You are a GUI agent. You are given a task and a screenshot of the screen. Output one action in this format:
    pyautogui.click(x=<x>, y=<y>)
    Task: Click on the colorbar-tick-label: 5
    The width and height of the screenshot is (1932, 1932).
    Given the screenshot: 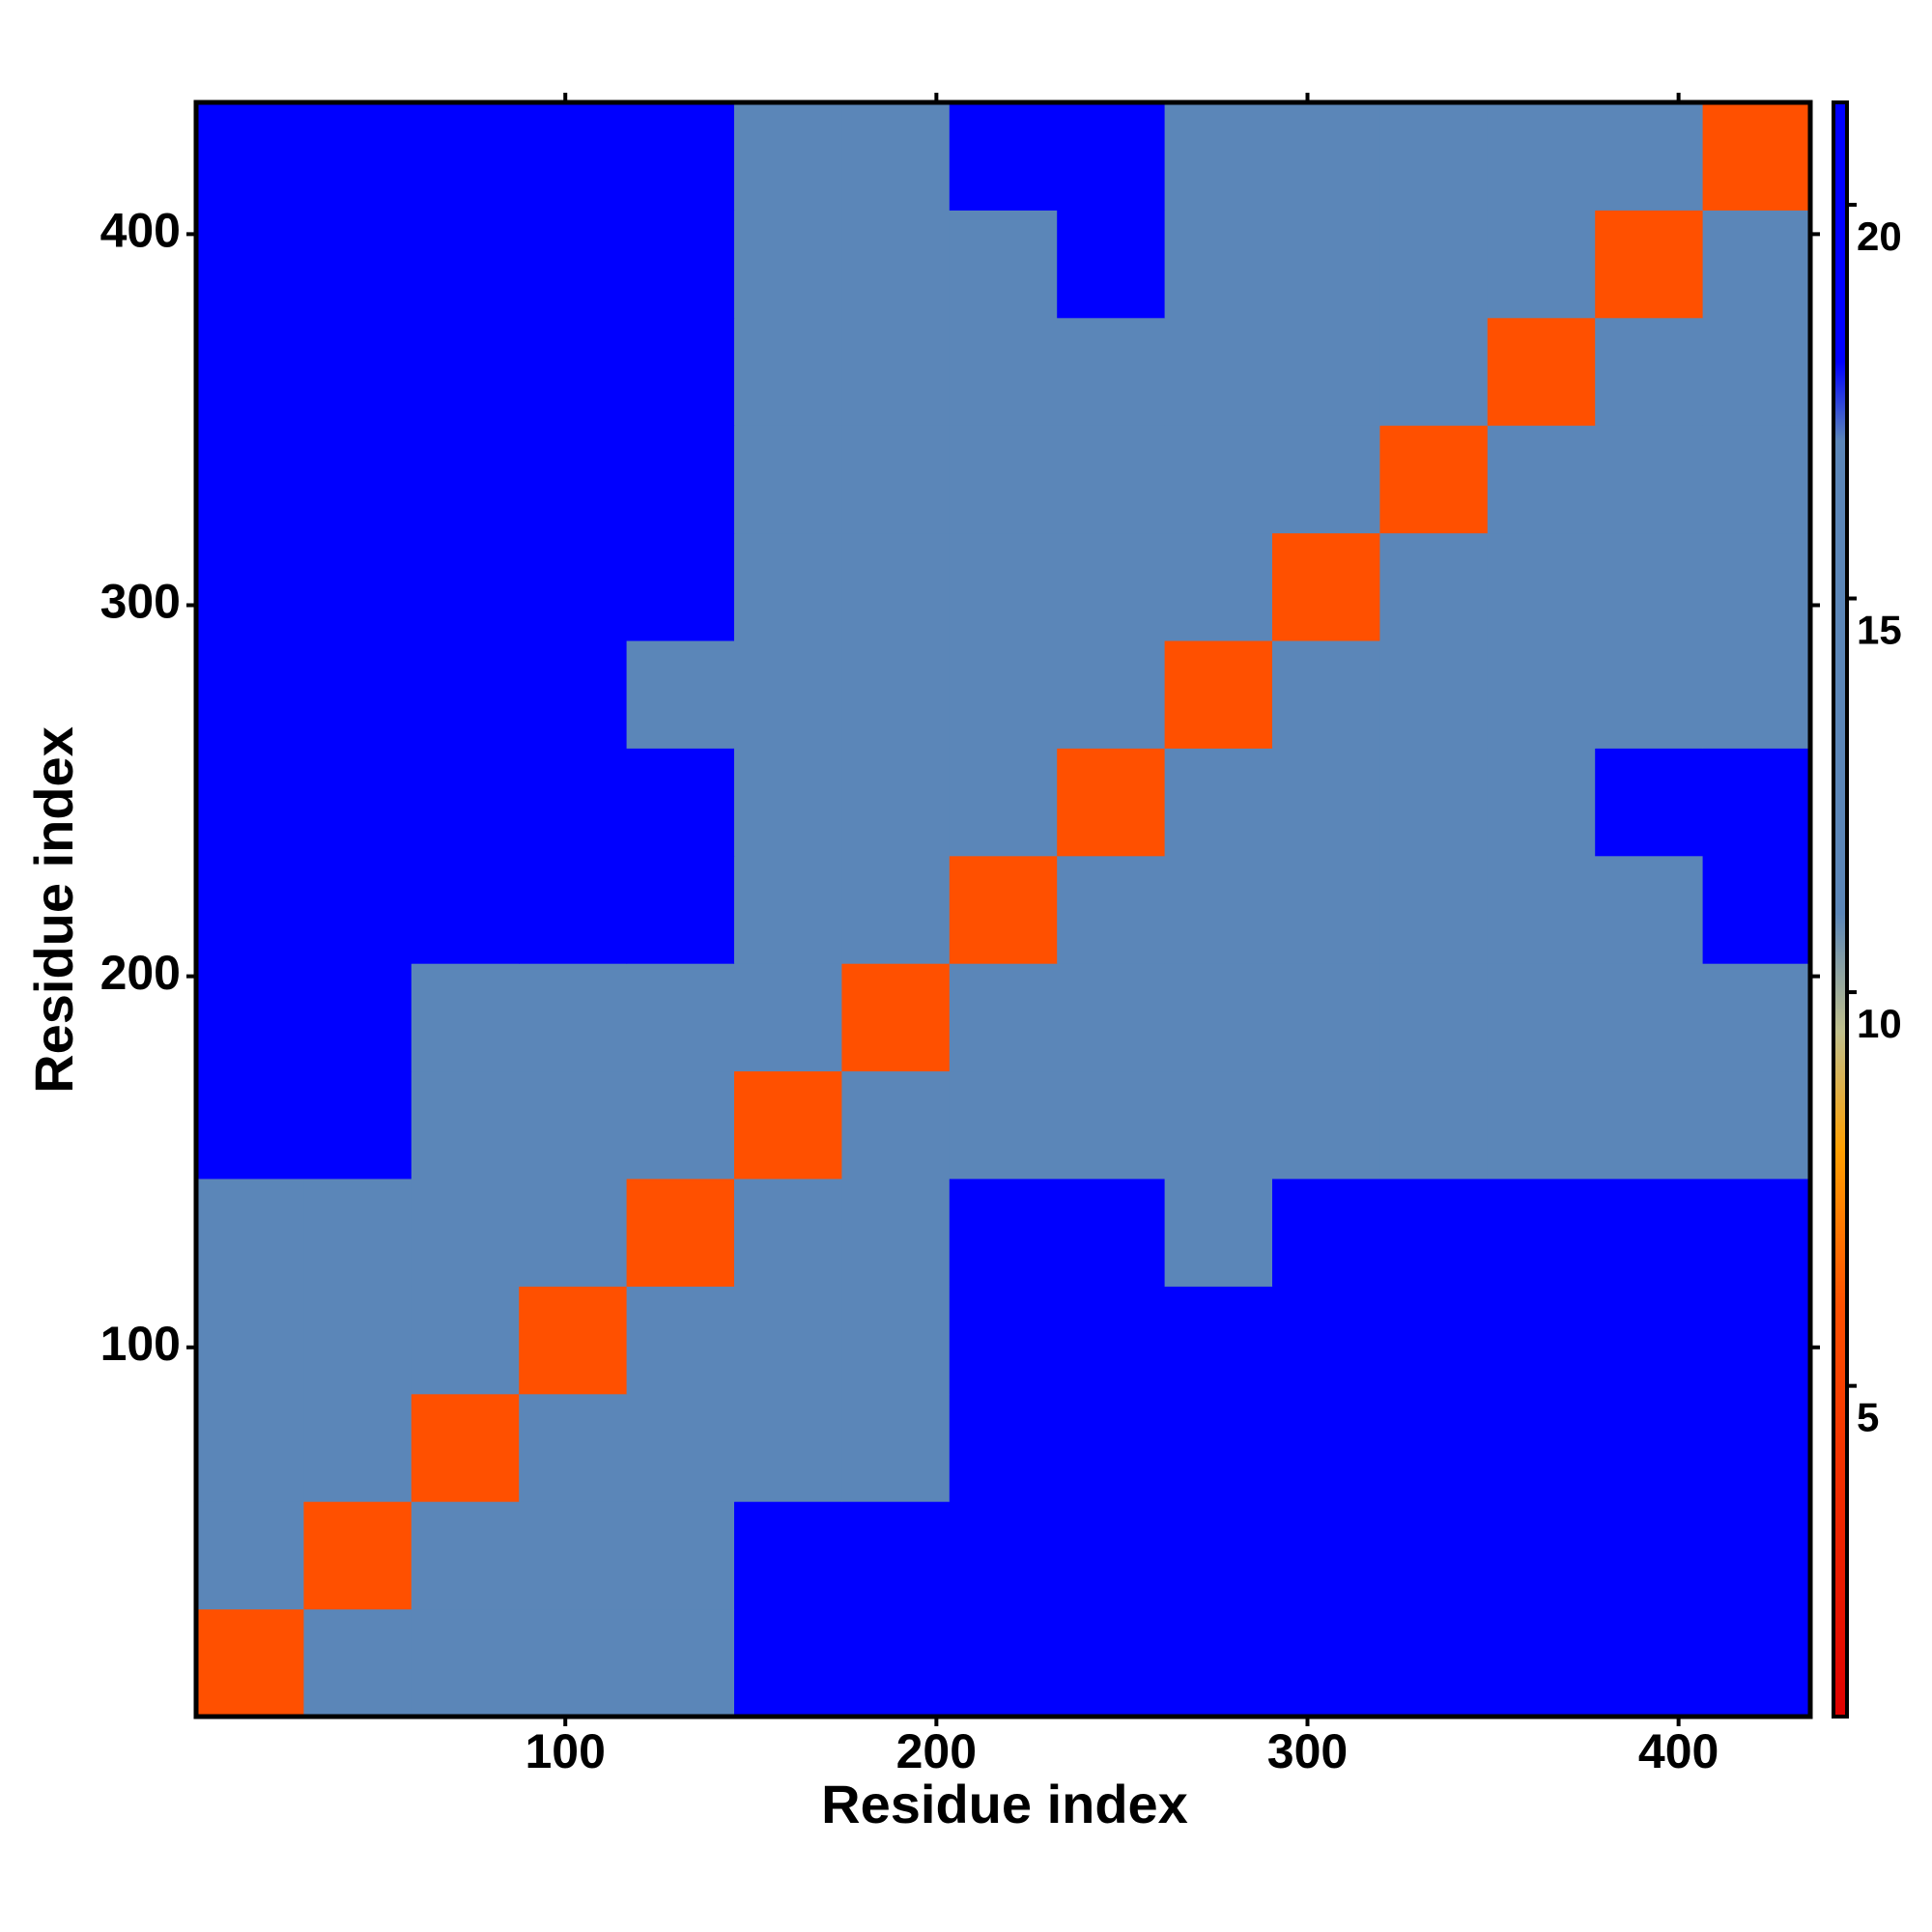 What is the action you would take?
    pyautogui.click(x=1868, y=1417)
    